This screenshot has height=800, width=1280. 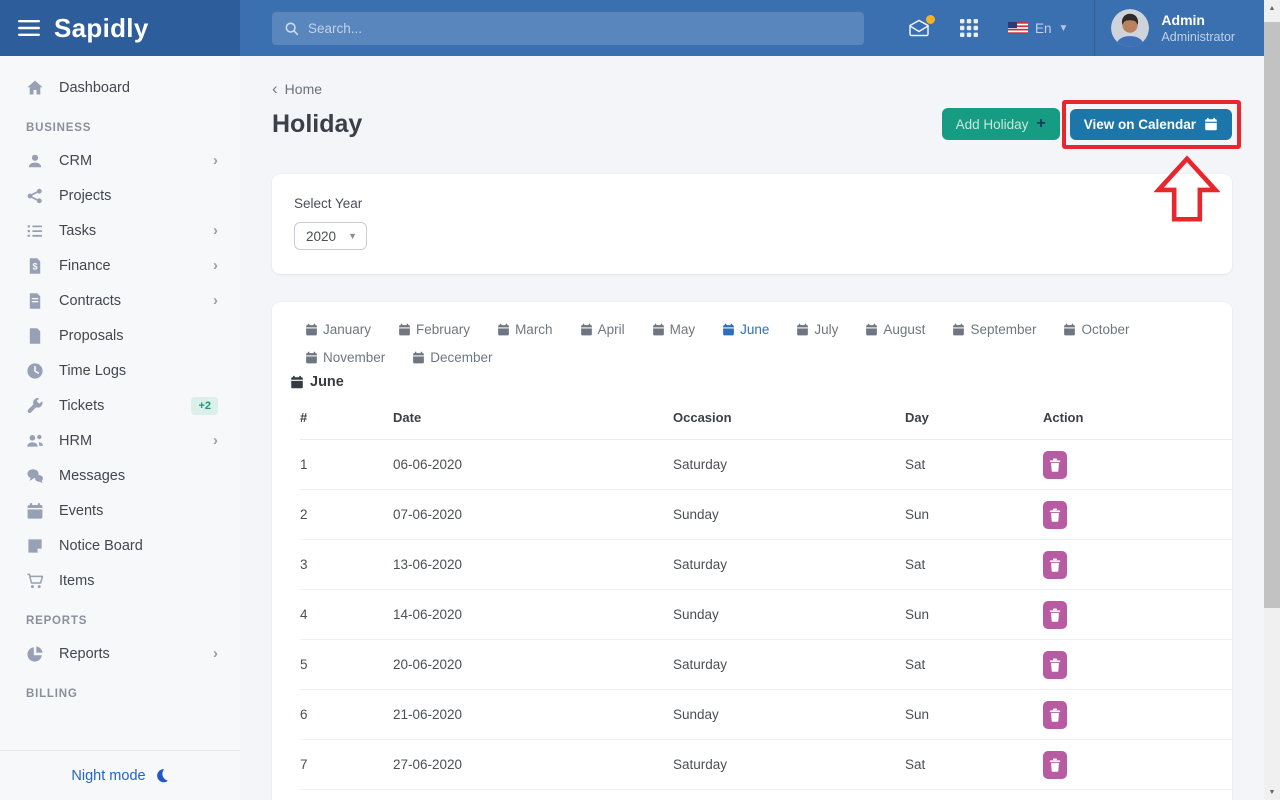 I want to click on cell-day: Sat, so click(x=974, y=664).